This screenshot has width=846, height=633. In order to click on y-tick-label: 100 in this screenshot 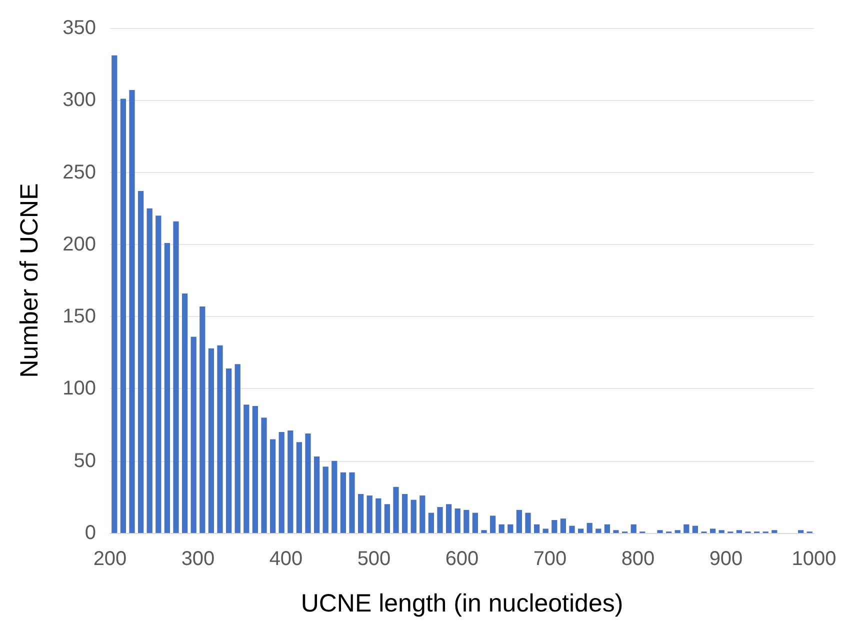, I will do `click(79, 389)`.